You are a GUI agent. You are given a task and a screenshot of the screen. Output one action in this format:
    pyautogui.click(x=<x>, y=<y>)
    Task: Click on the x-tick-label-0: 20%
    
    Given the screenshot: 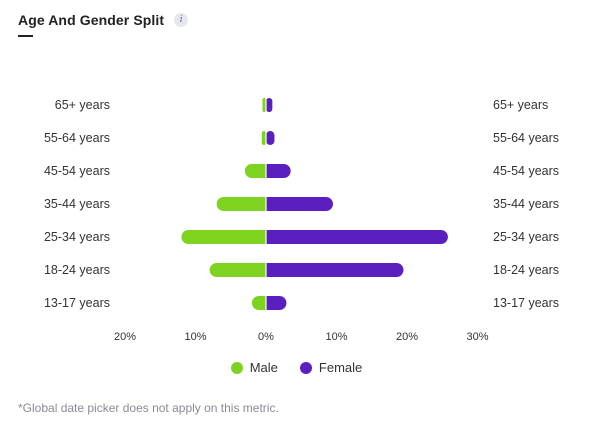 What is the action you would take?
    pyautogui.click(x=125, y=337)
    